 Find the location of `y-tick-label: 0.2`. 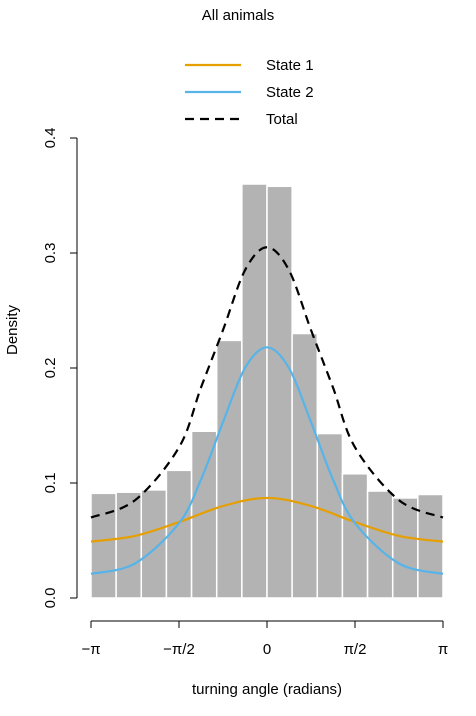

y-tick-label: 0.2 is located at coordinates (50, 368).